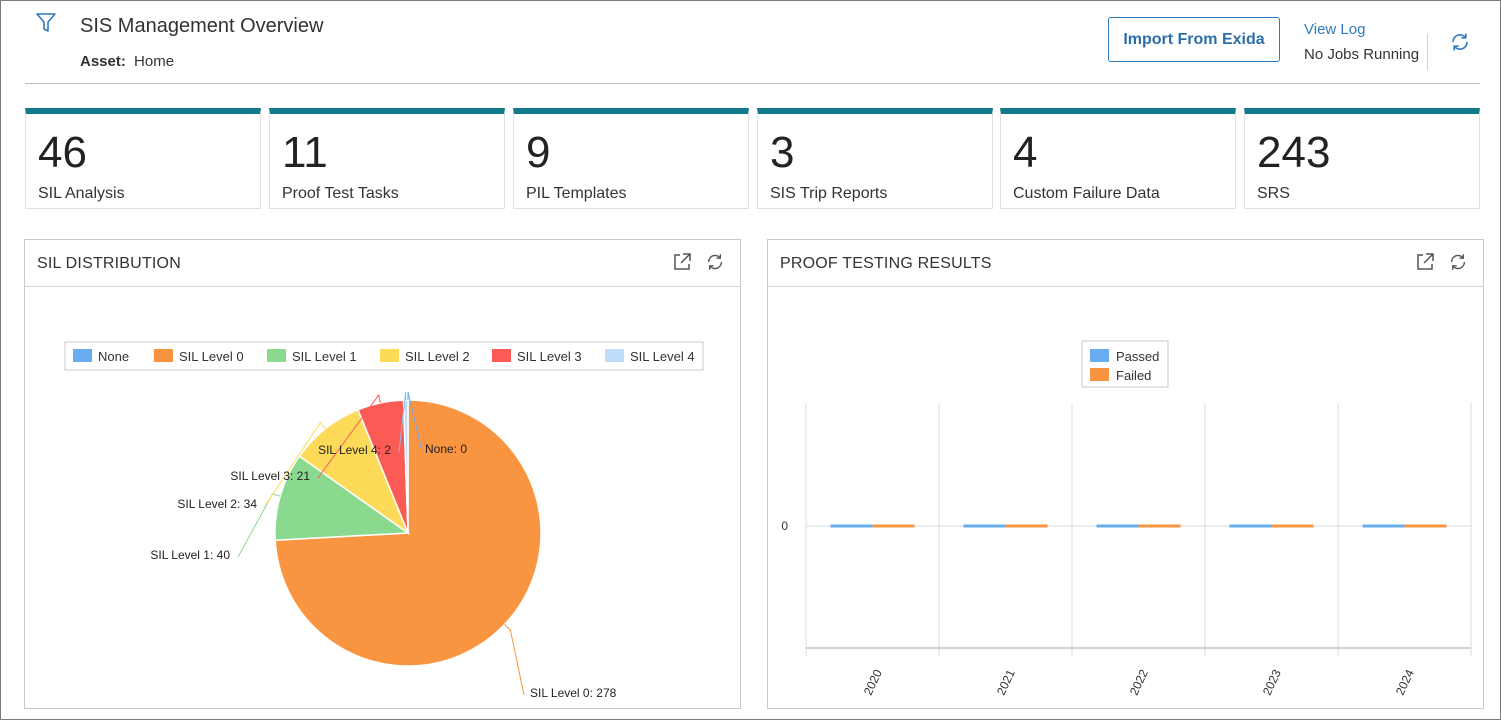 This screenshot has height=720, width=1501. I want to click on jobs-status: No Jobs Running, so click(1362, 54).